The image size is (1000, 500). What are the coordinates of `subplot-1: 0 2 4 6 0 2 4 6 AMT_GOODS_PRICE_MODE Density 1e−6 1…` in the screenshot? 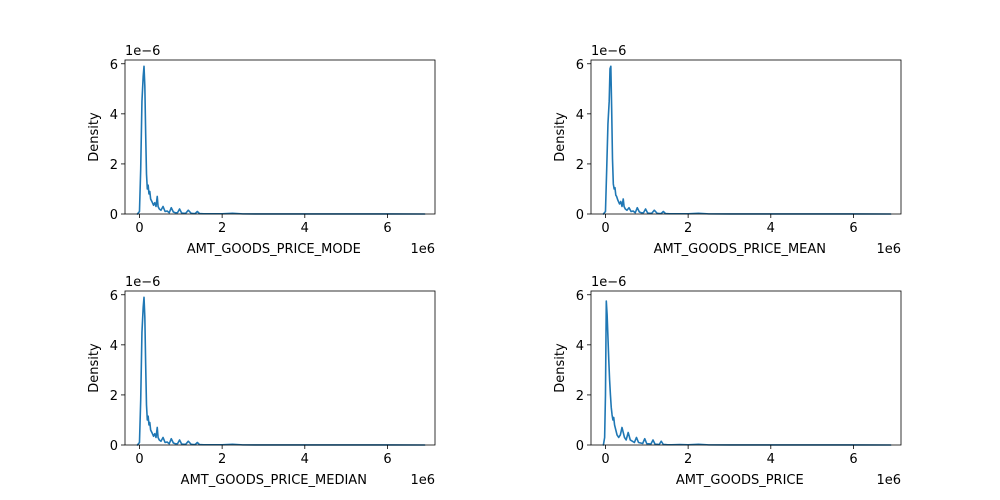 It's located at (261, 150).